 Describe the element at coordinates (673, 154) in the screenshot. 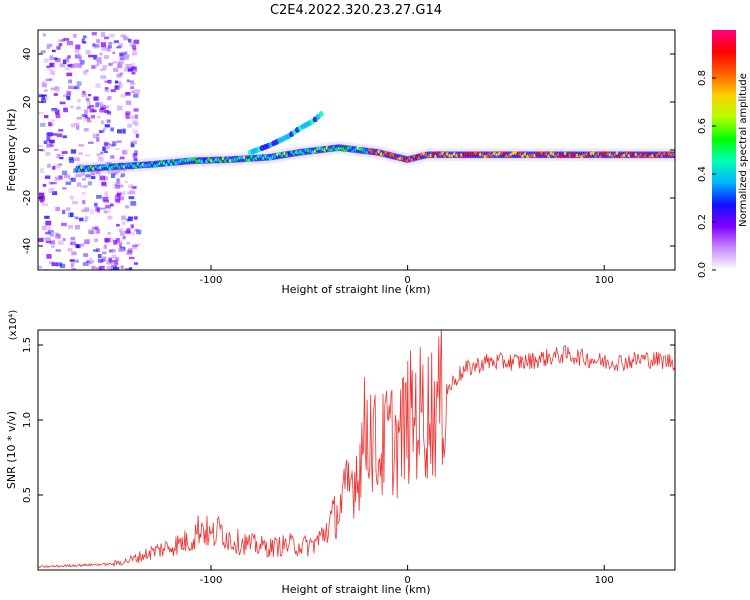

I see `ridge-core` at that location.